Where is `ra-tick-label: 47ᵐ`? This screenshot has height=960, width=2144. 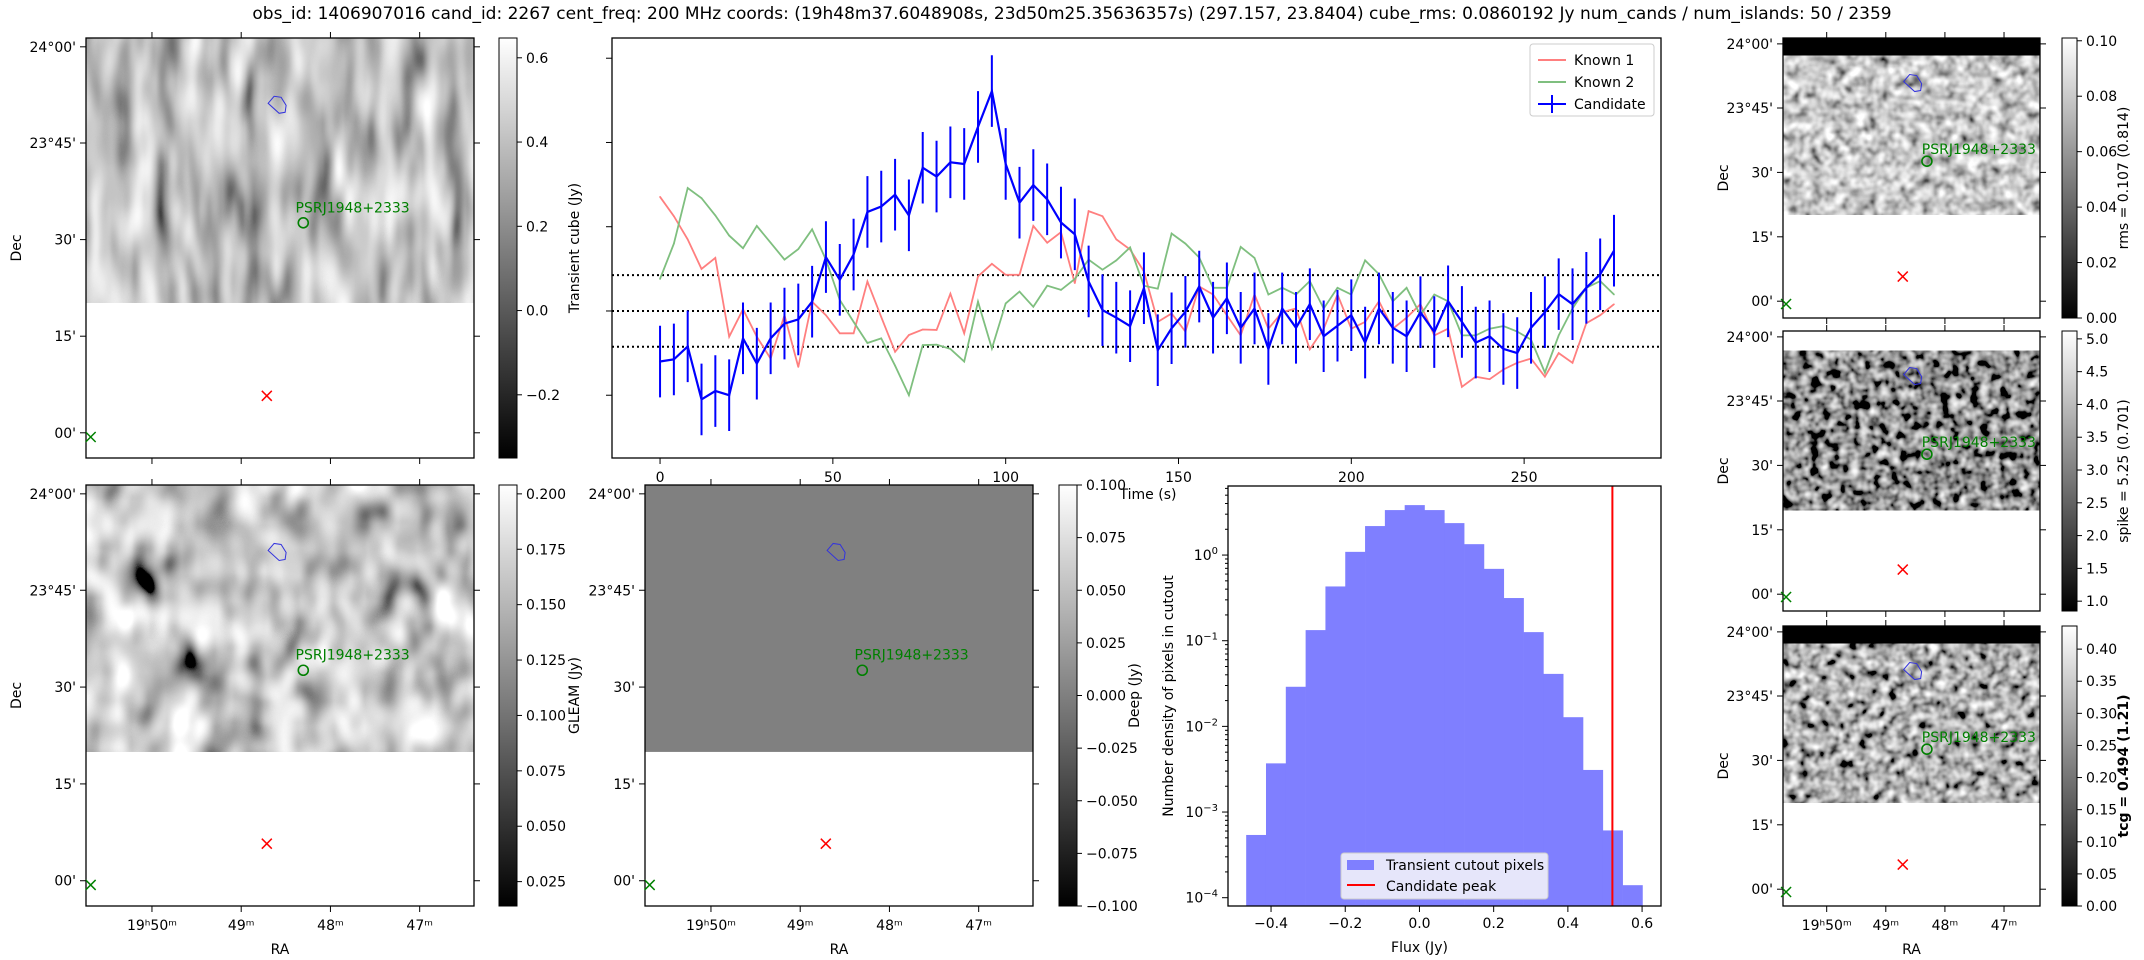 ra-tick-label: 47ᵐ is located at coordinates (2004, 926).